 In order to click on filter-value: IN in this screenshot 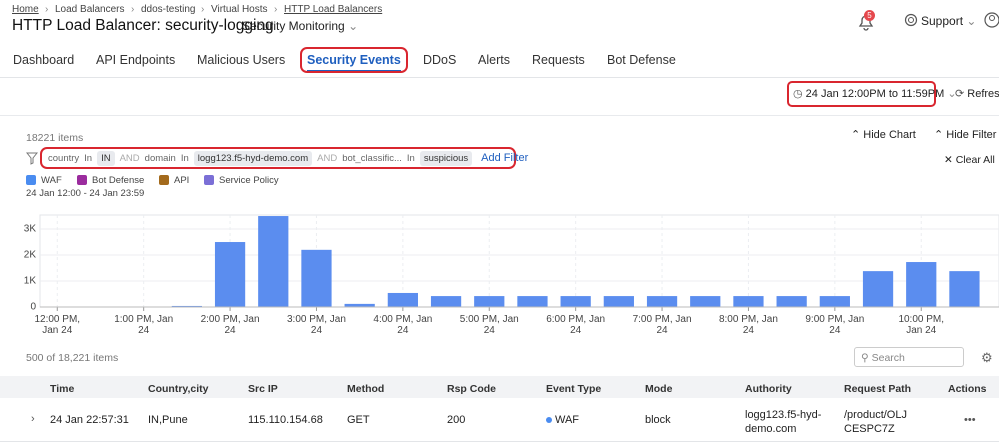, I will do `click(106, 158)`.